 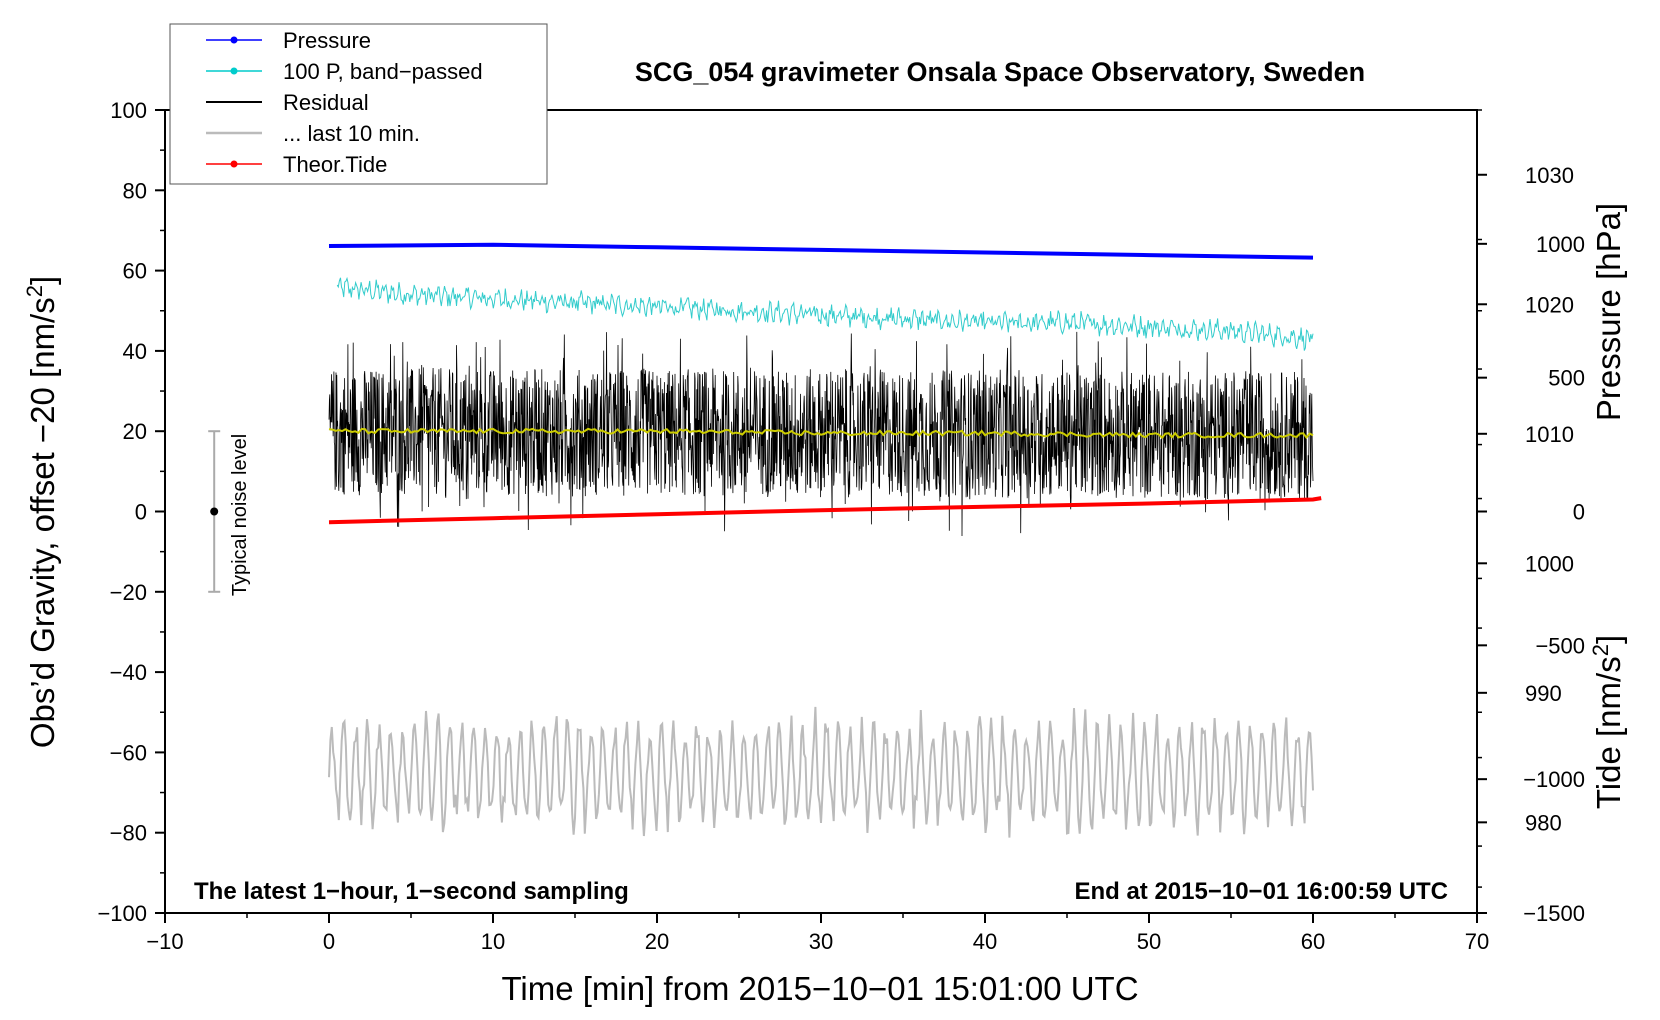 I want to click on left-axis-label-sup: 2, so click(x=34, y=291).